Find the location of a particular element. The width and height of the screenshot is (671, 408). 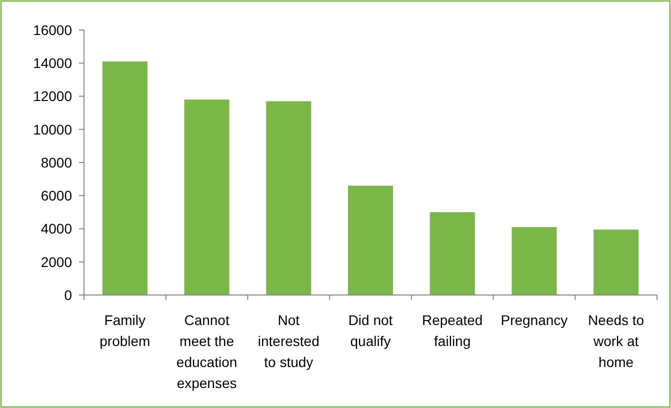

x-tick-label: Not interested to study is located at coordinates (289, 341).